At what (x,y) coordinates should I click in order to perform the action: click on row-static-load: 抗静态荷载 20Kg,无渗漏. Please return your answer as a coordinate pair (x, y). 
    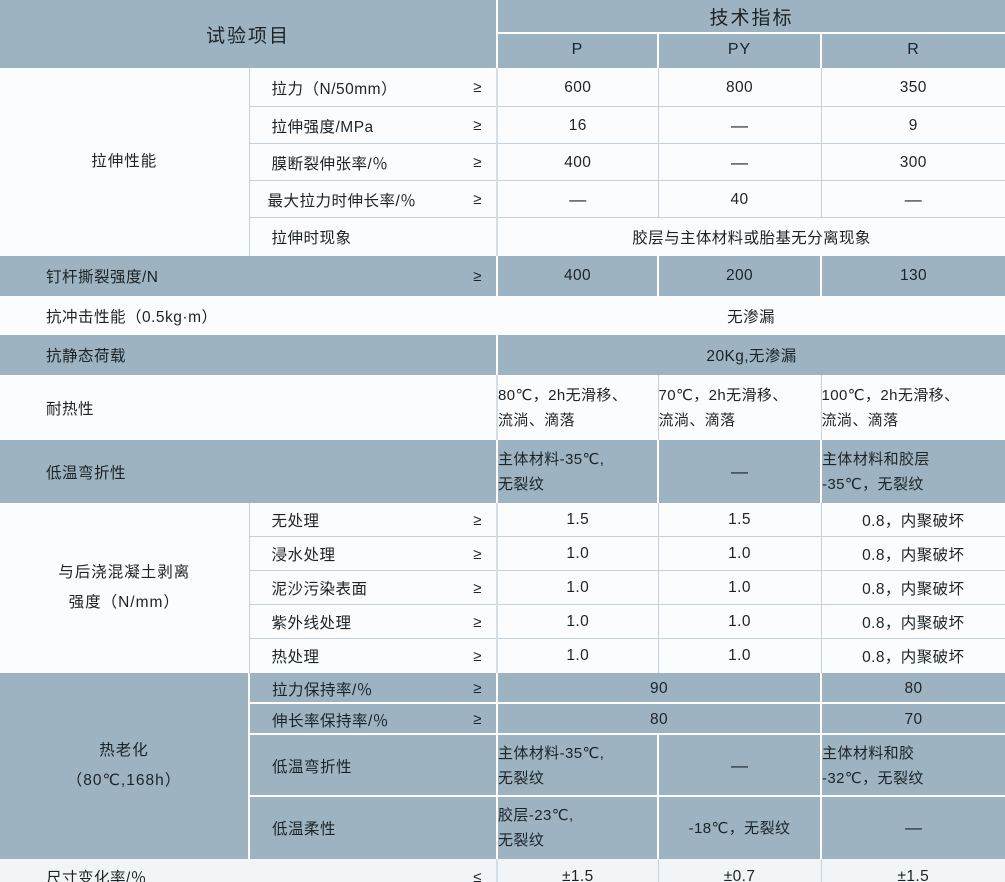
    Looking at the image, I should click on (502, 355).